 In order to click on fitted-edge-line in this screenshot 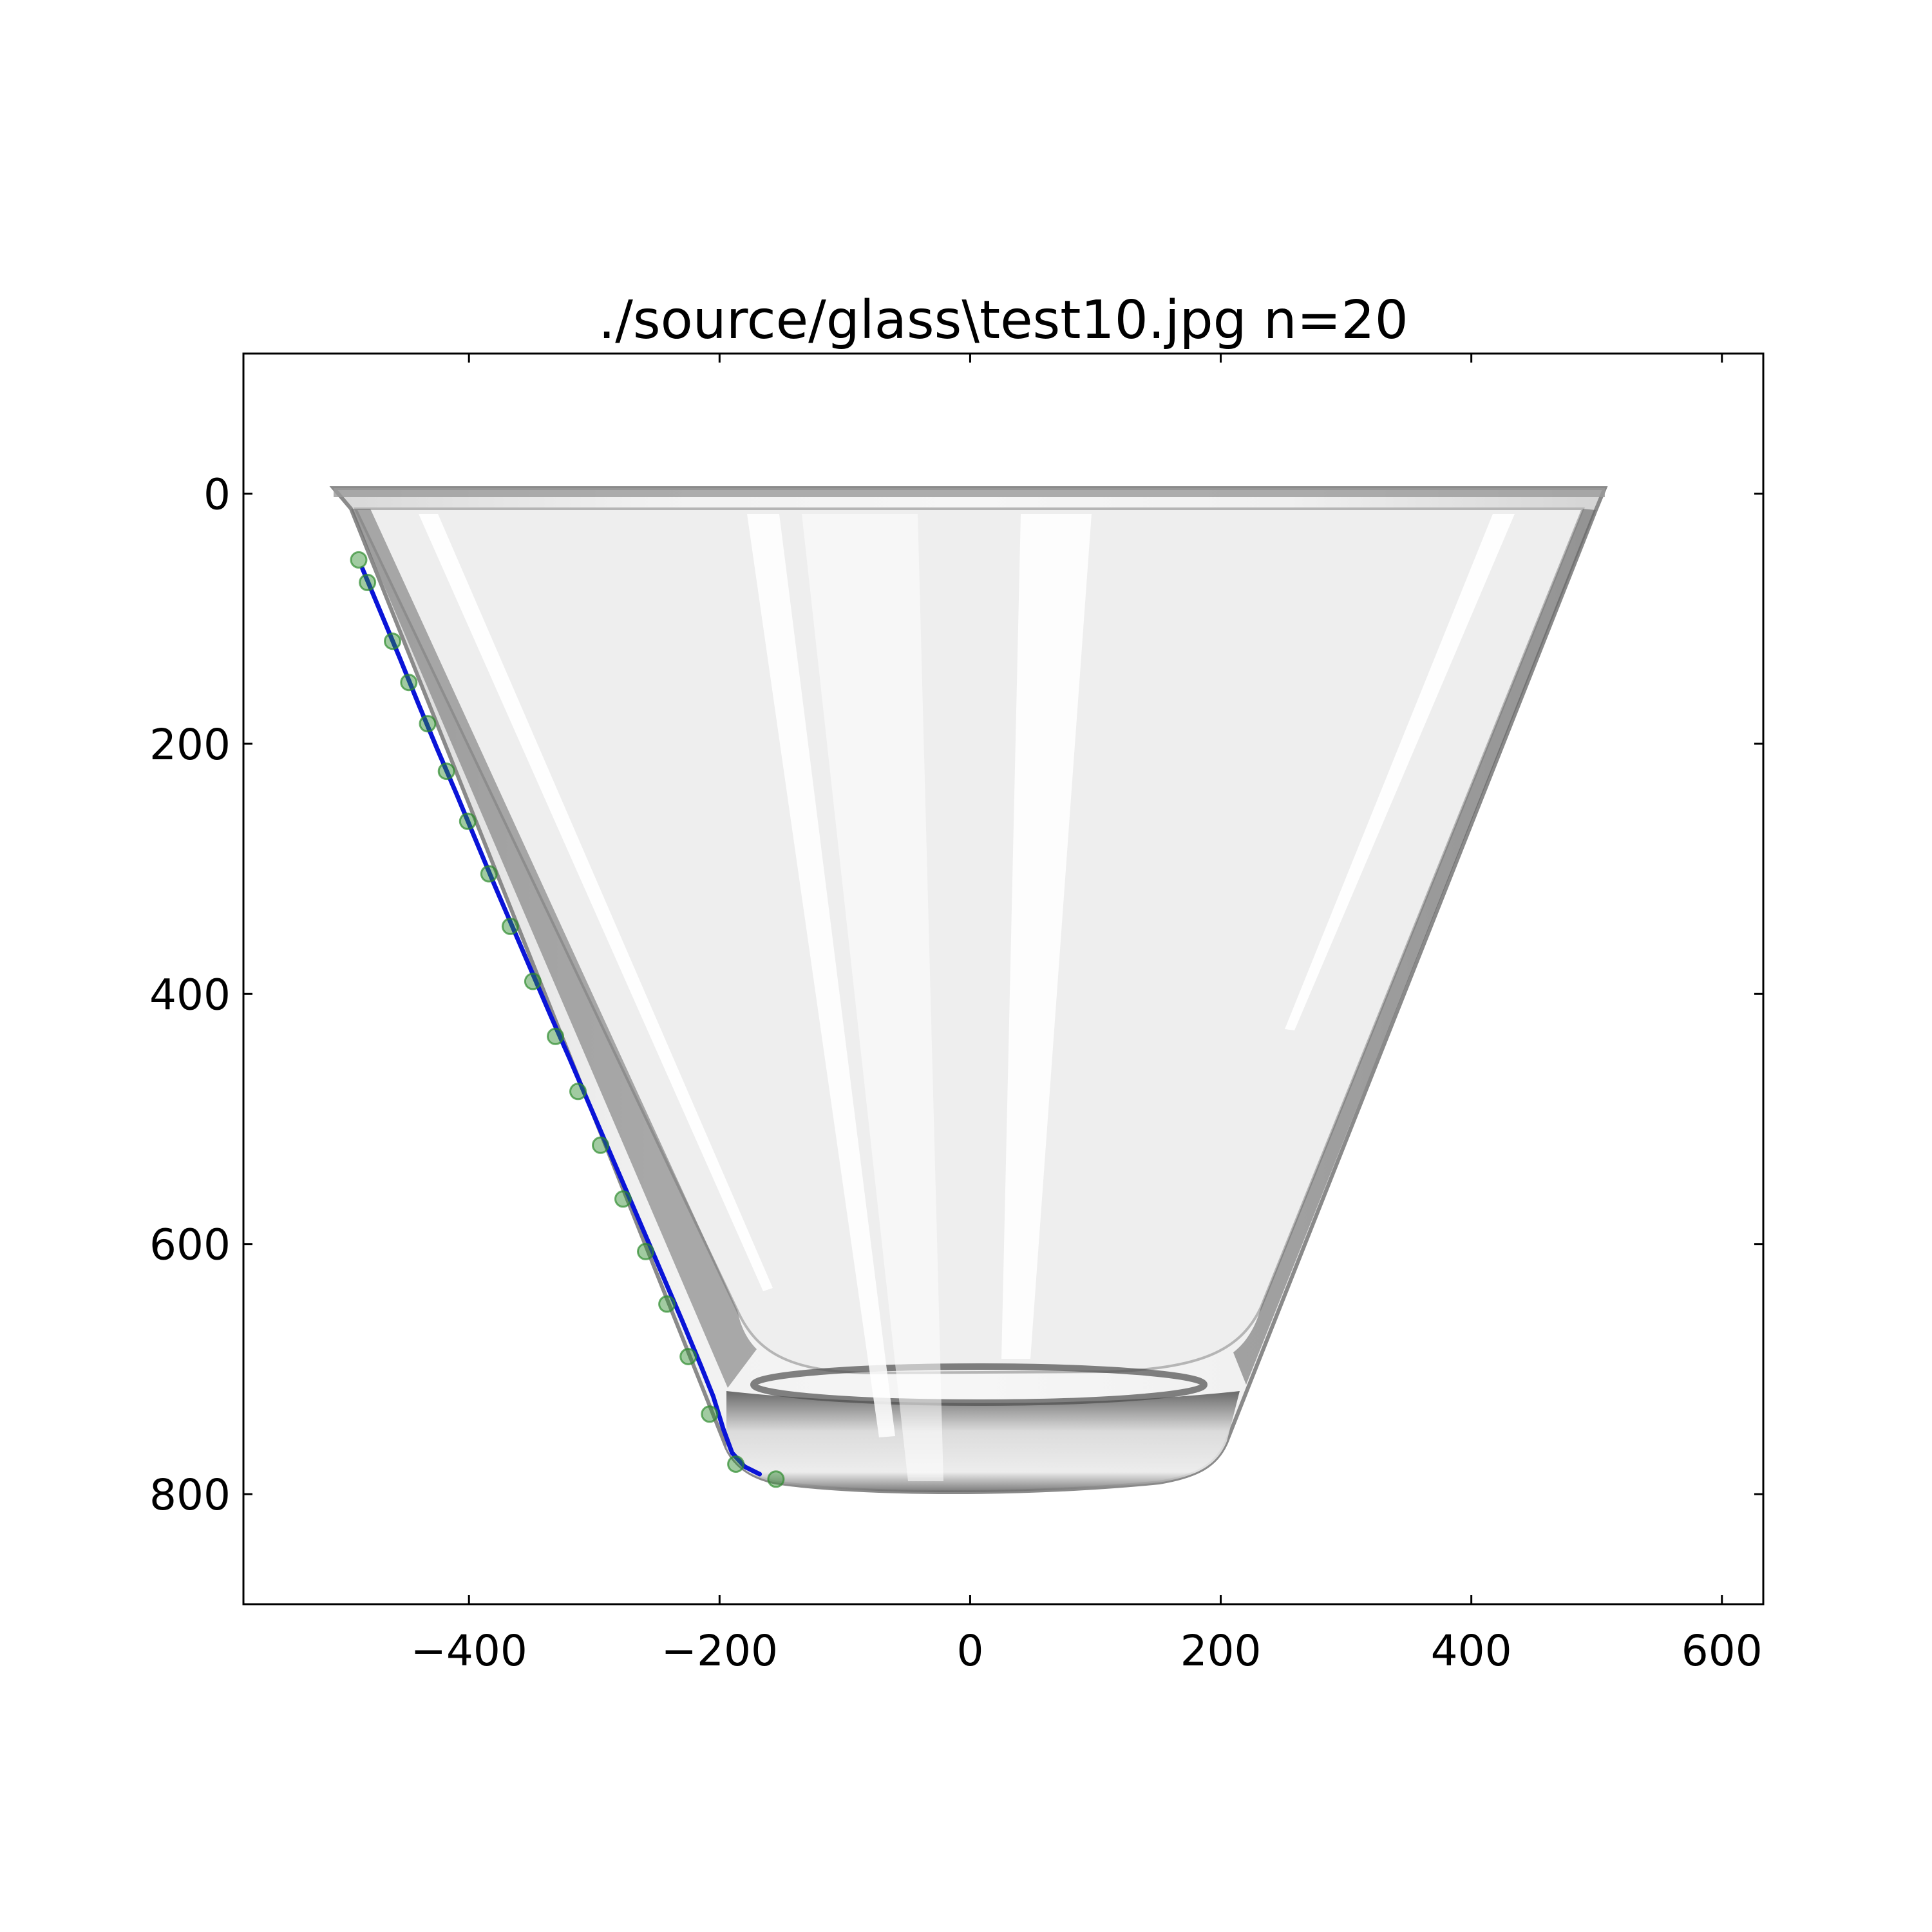, I will do `click(561, 1021)`.